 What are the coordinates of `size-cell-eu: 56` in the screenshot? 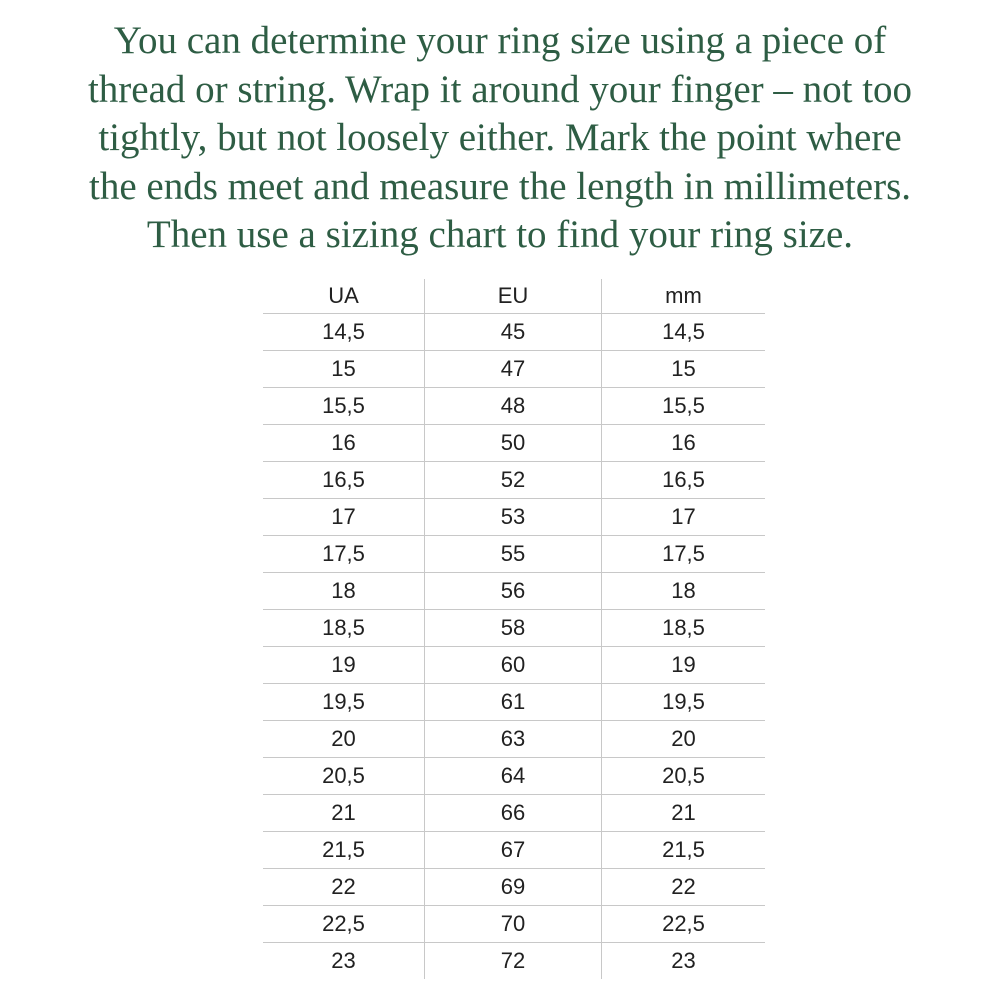 It's located at (513, 590).